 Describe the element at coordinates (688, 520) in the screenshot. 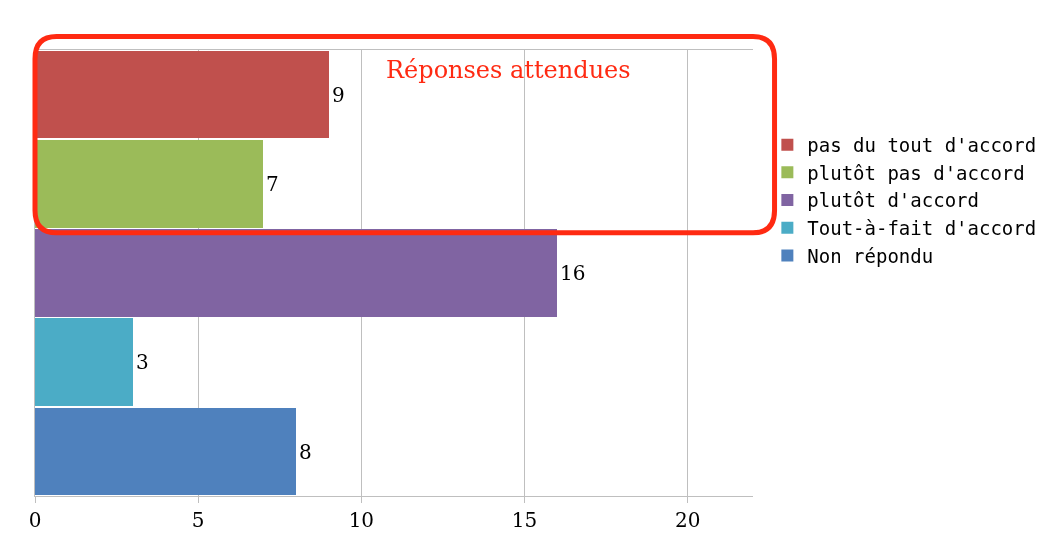

I see `x-tick-label: 20` at that location.